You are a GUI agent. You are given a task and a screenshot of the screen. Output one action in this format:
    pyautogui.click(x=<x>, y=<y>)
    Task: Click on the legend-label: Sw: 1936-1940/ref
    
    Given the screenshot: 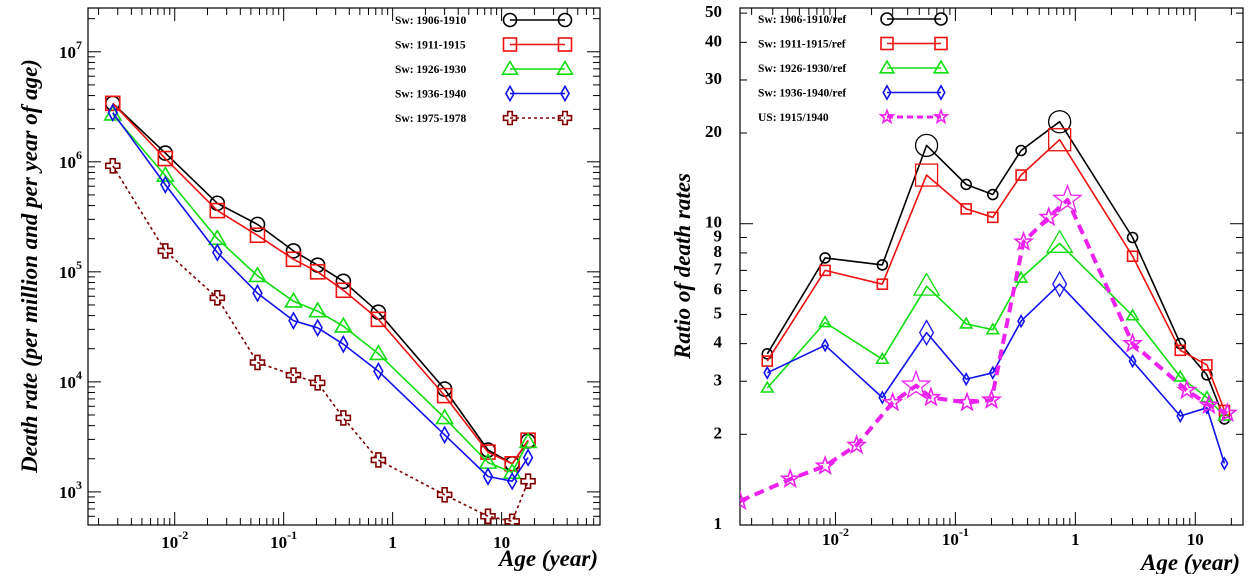 What is the action you would take?
    pyautogui.click(x=802, y=94)
    